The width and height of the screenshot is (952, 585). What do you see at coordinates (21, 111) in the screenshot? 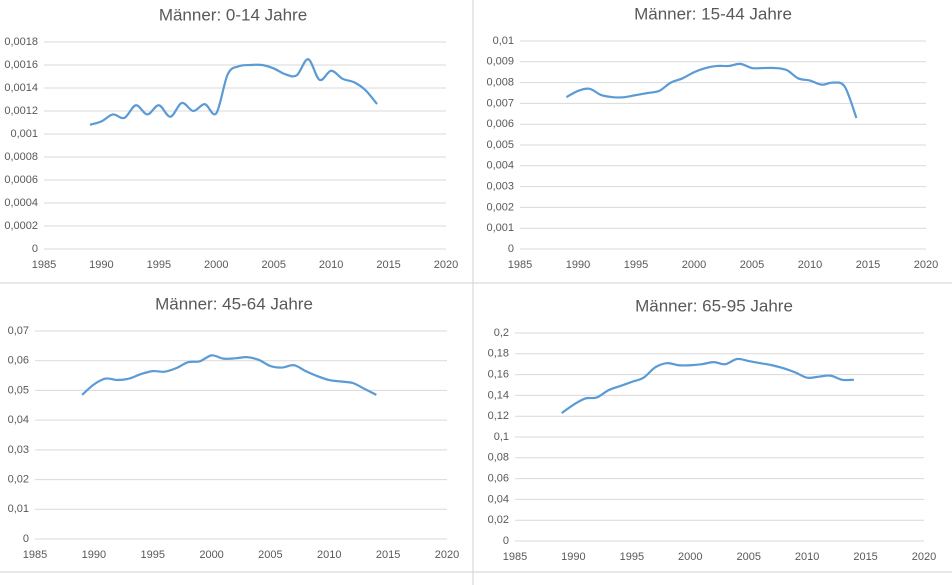
I see `y-tick-label: 0,0012` at bounding box center [21, 111].